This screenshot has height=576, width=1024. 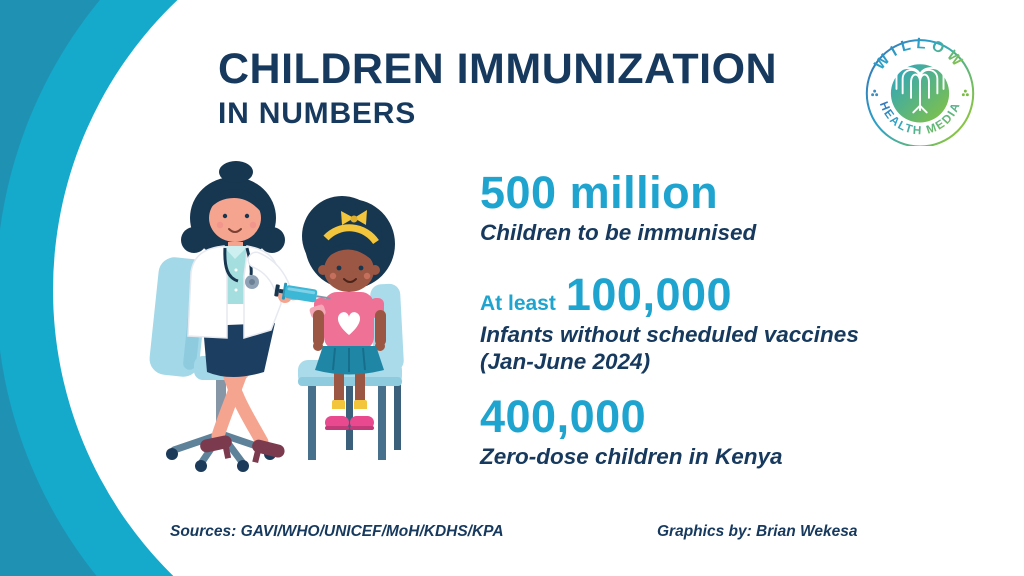 What do you see at coordinates (349, 323) in the screenshot?
I see `heart-icon` at bounding box center [349, 323].